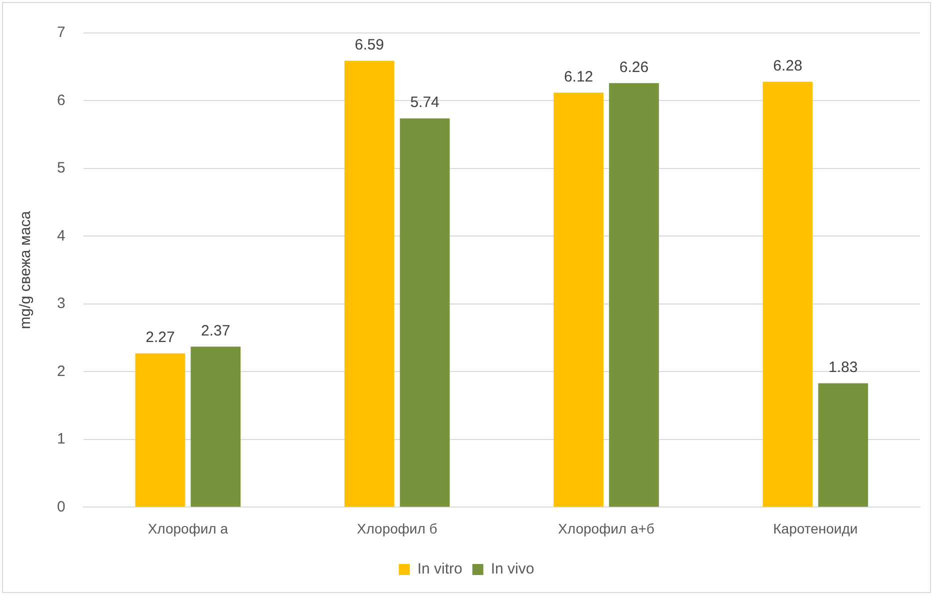  I want to click on y-tick-label: 2, so click(61, 371).